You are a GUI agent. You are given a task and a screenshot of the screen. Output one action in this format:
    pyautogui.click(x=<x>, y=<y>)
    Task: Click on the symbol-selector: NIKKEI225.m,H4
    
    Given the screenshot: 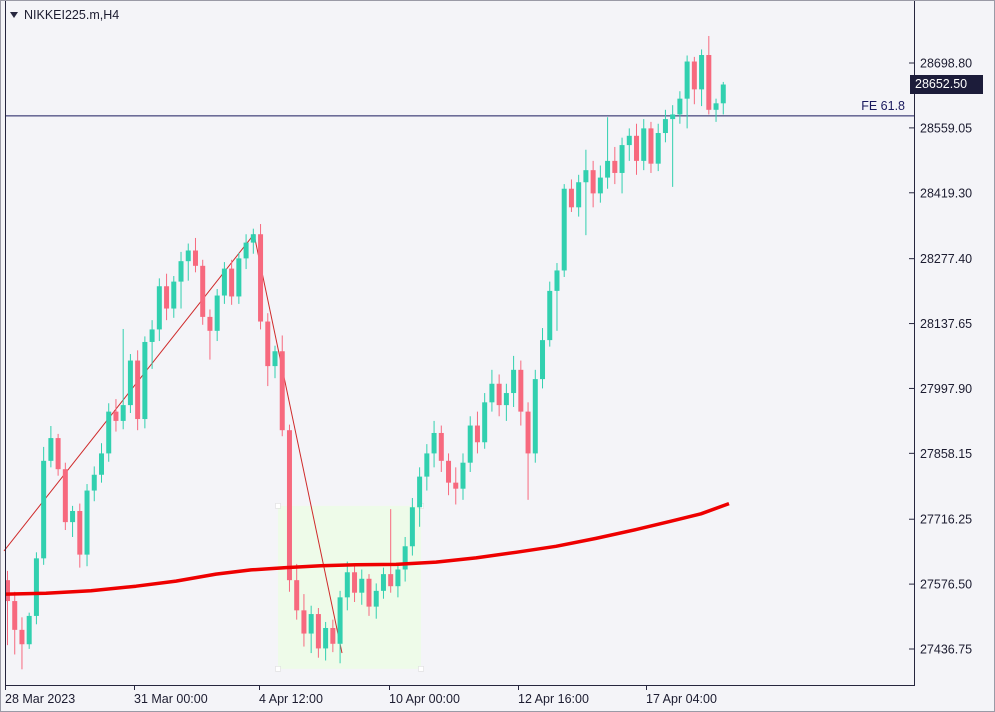 What is the action you would take?
    pyautogui.click(x=64, y=15)
    